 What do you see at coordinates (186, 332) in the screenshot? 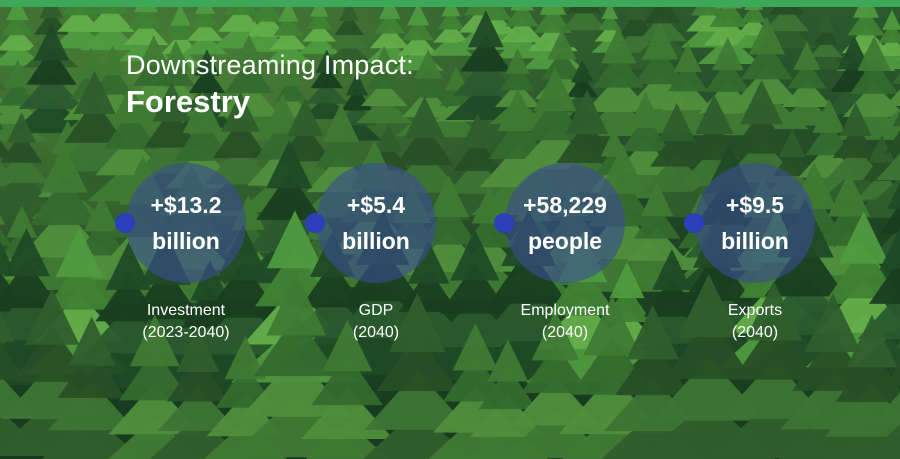
I see `stat-label-period: (2023-2040)` at bounding box center [186, 332].